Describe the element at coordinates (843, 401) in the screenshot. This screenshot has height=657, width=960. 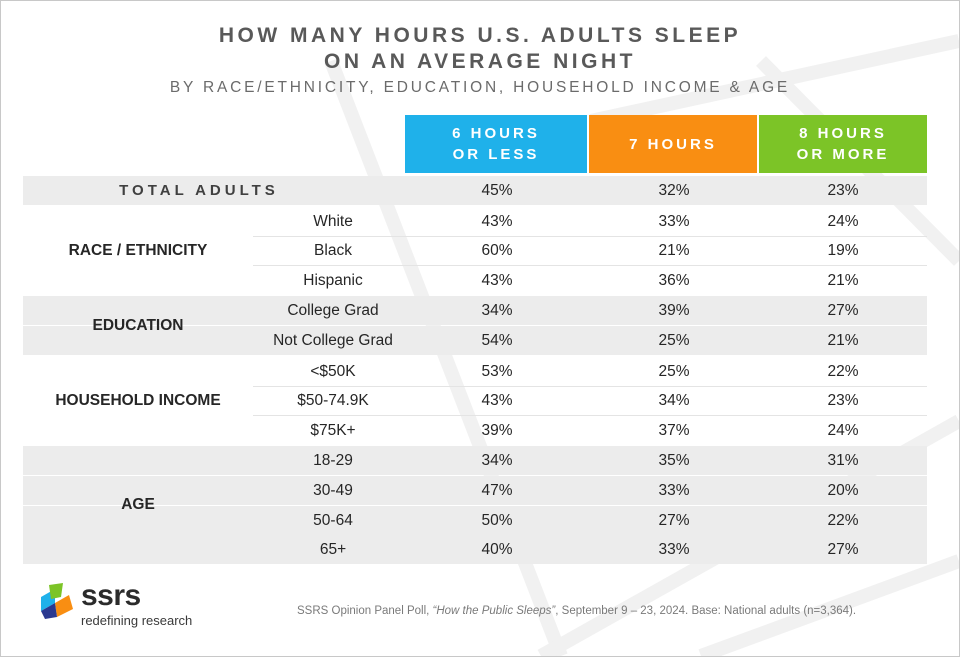
I see `value-cell: 23%` at that location.